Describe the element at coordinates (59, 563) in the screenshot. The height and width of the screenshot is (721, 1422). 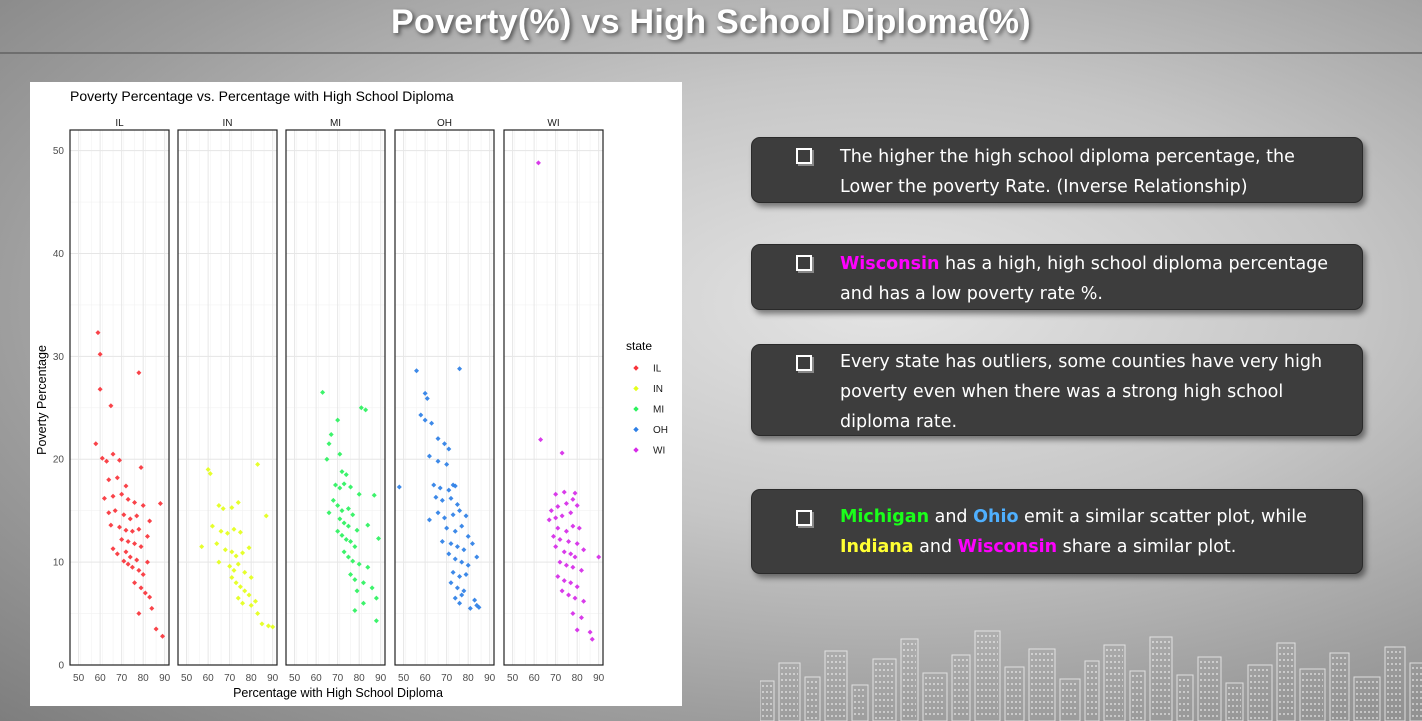
I see `y-tick-label: 10` at that location.